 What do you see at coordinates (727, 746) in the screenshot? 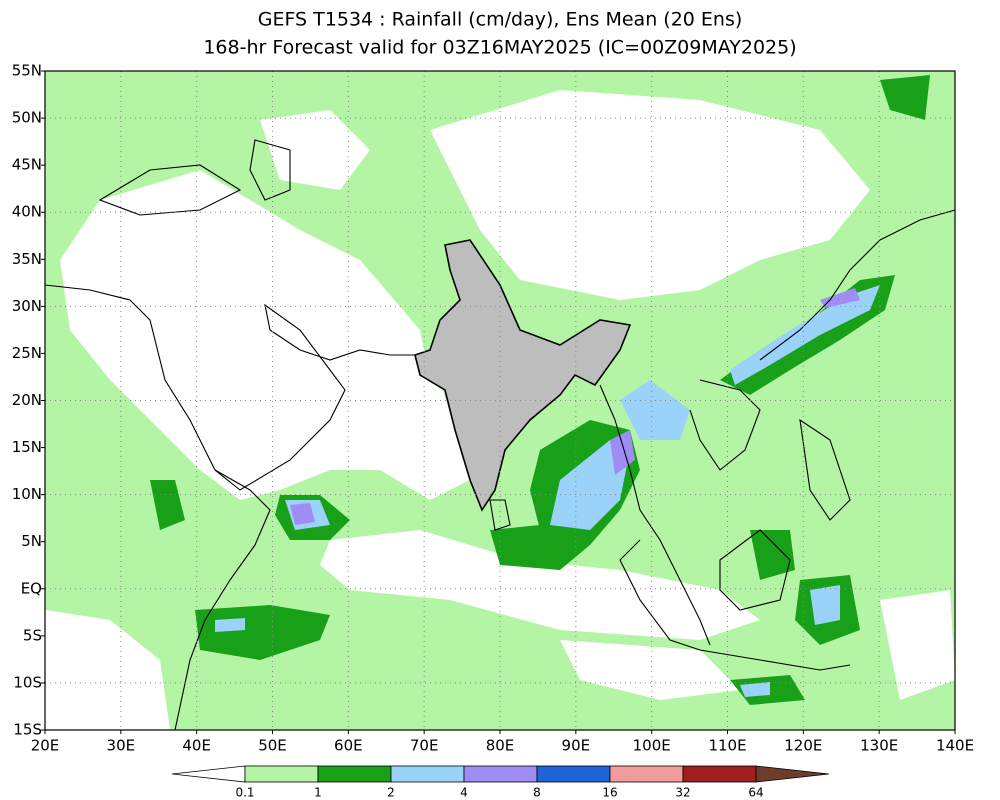
I see `lon-label: 110E` at bounding box center [727, 746].